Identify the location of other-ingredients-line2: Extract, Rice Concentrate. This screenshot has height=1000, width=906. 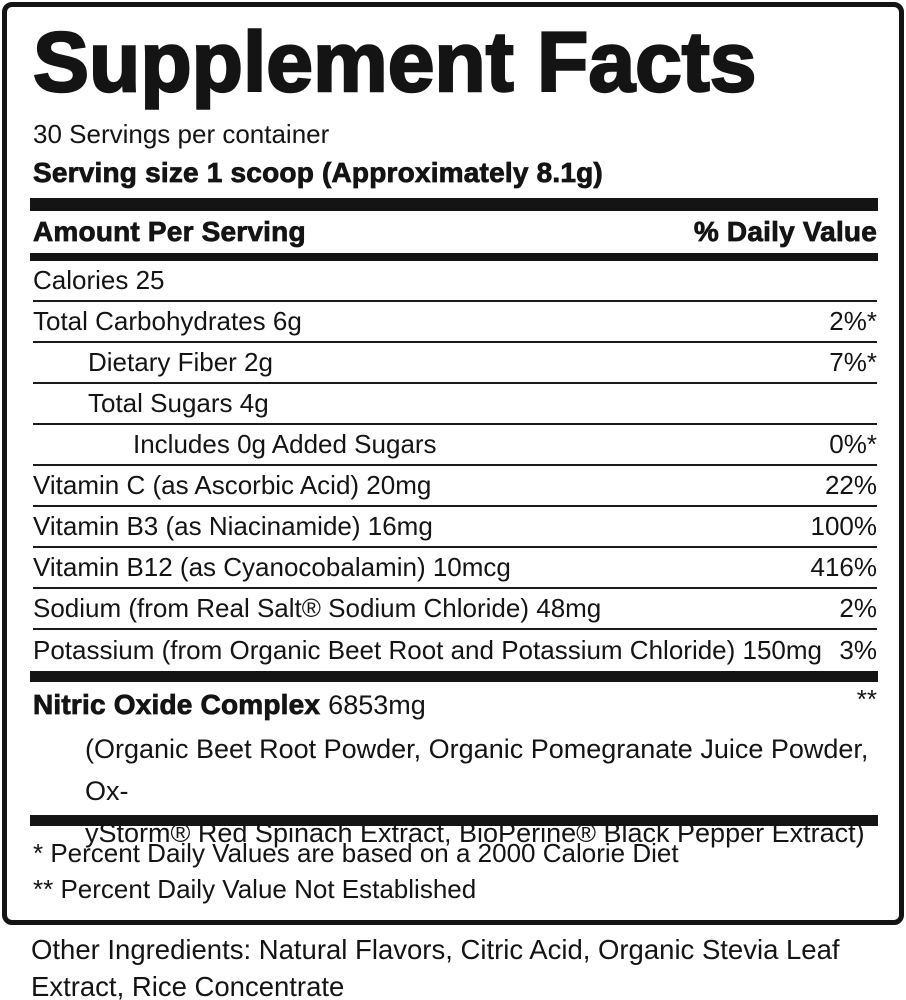
(188, 985).